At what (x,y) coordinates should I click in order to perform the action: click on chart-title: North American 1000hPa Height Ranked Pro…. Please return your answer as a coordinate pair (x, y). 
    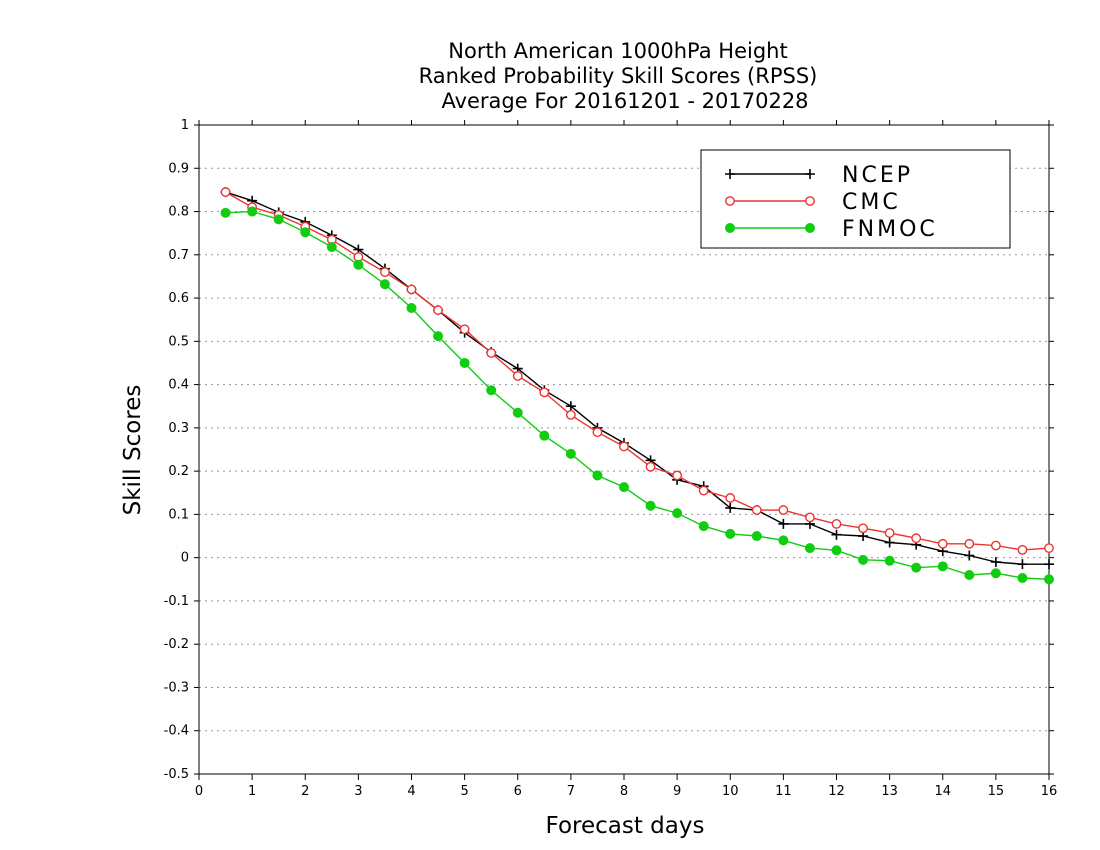
    Looking at the image, I should click on (618, 76).